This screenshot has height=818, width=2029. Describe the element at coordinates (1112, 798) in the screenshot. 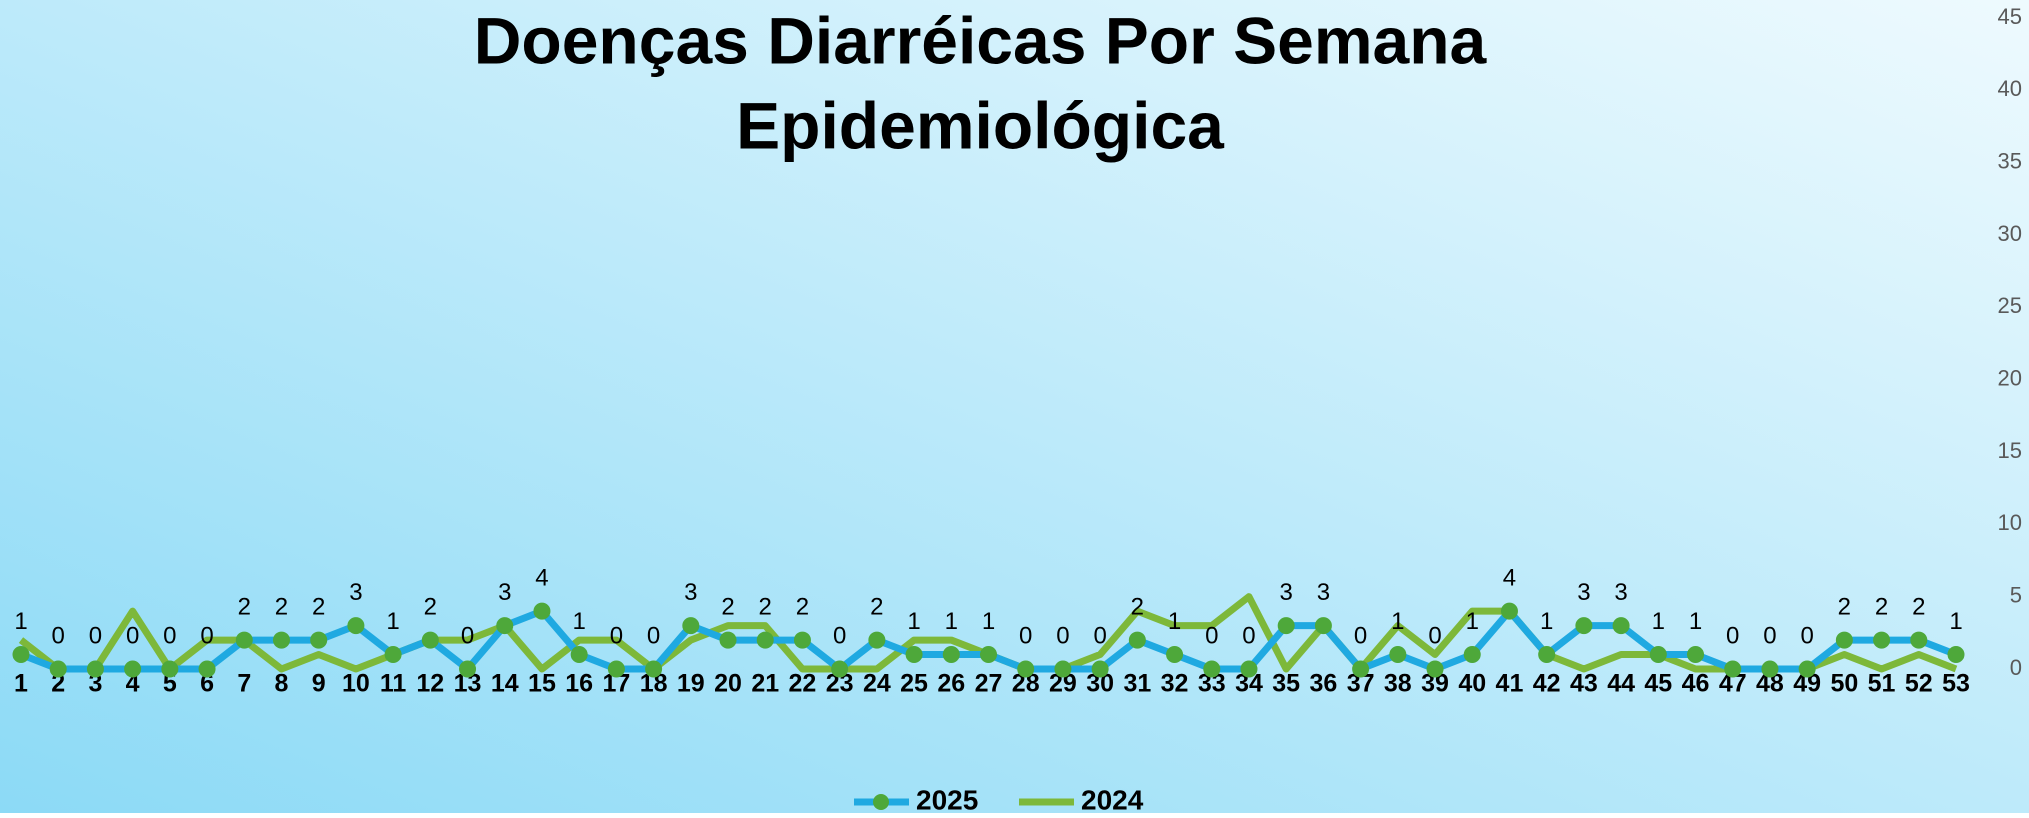

I see `legend-label: 2024` at that location.